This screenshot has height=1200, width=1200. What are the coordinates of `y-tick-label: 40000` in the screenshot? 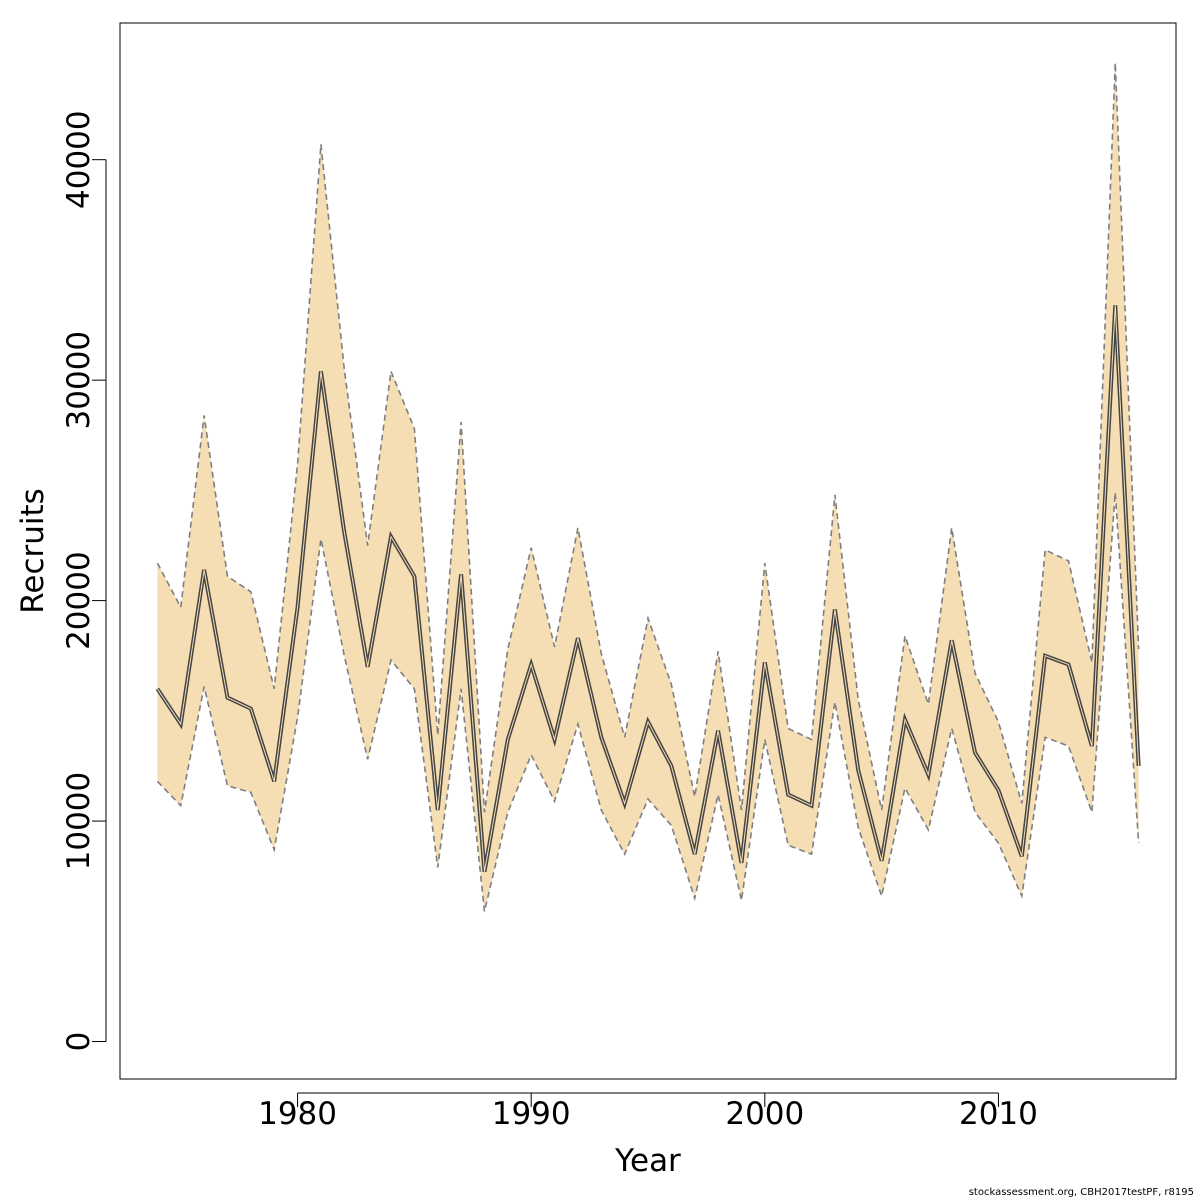 It's located at (79, 159).